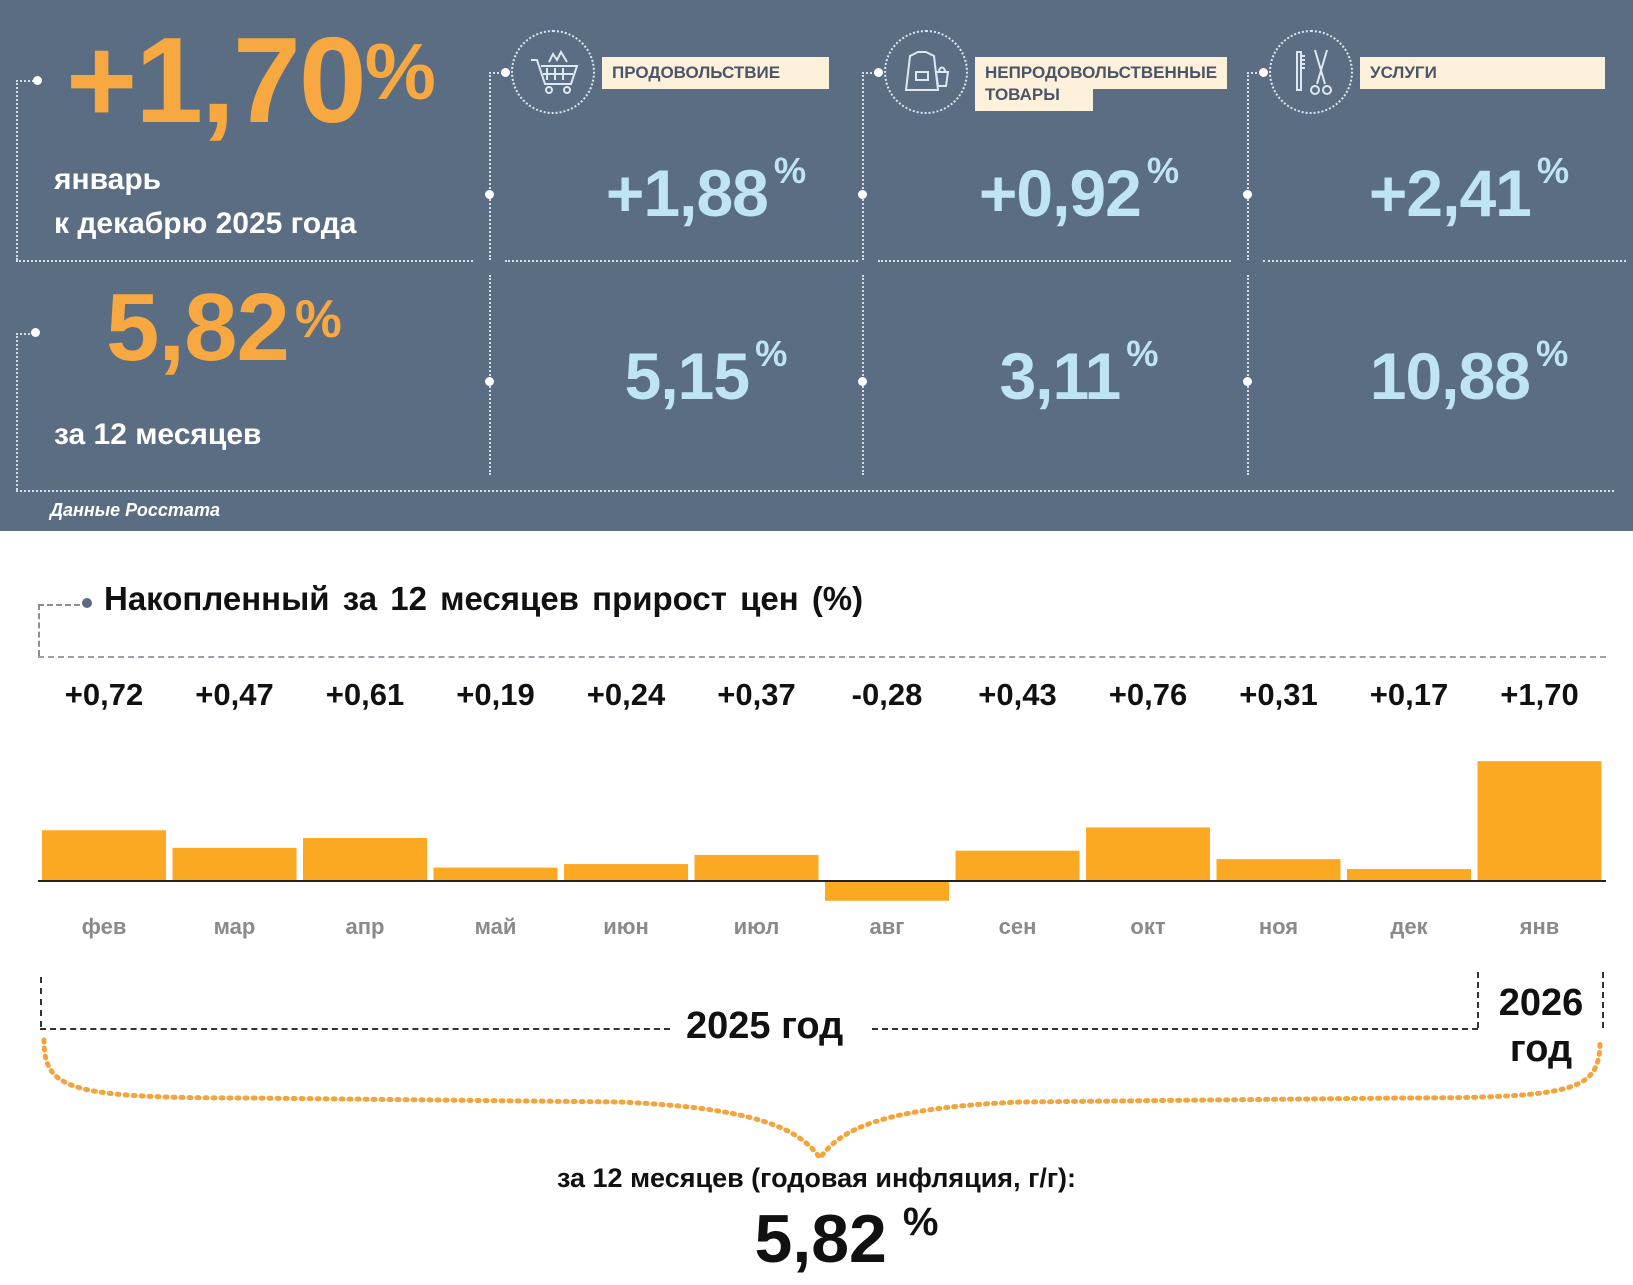 The height and width of the screenshot is (1285, 1633). Describe the element at coordinates (365, 694) in the screenshot. I see `data-label: +0,61` at that location.